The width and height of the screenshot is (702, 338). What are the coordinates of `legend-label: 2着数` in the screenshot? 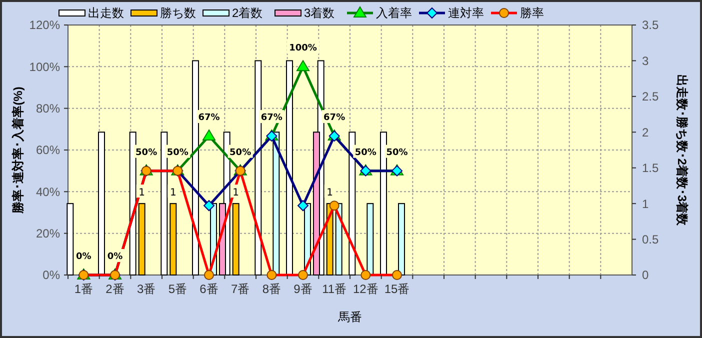 It's located at (247, 13).